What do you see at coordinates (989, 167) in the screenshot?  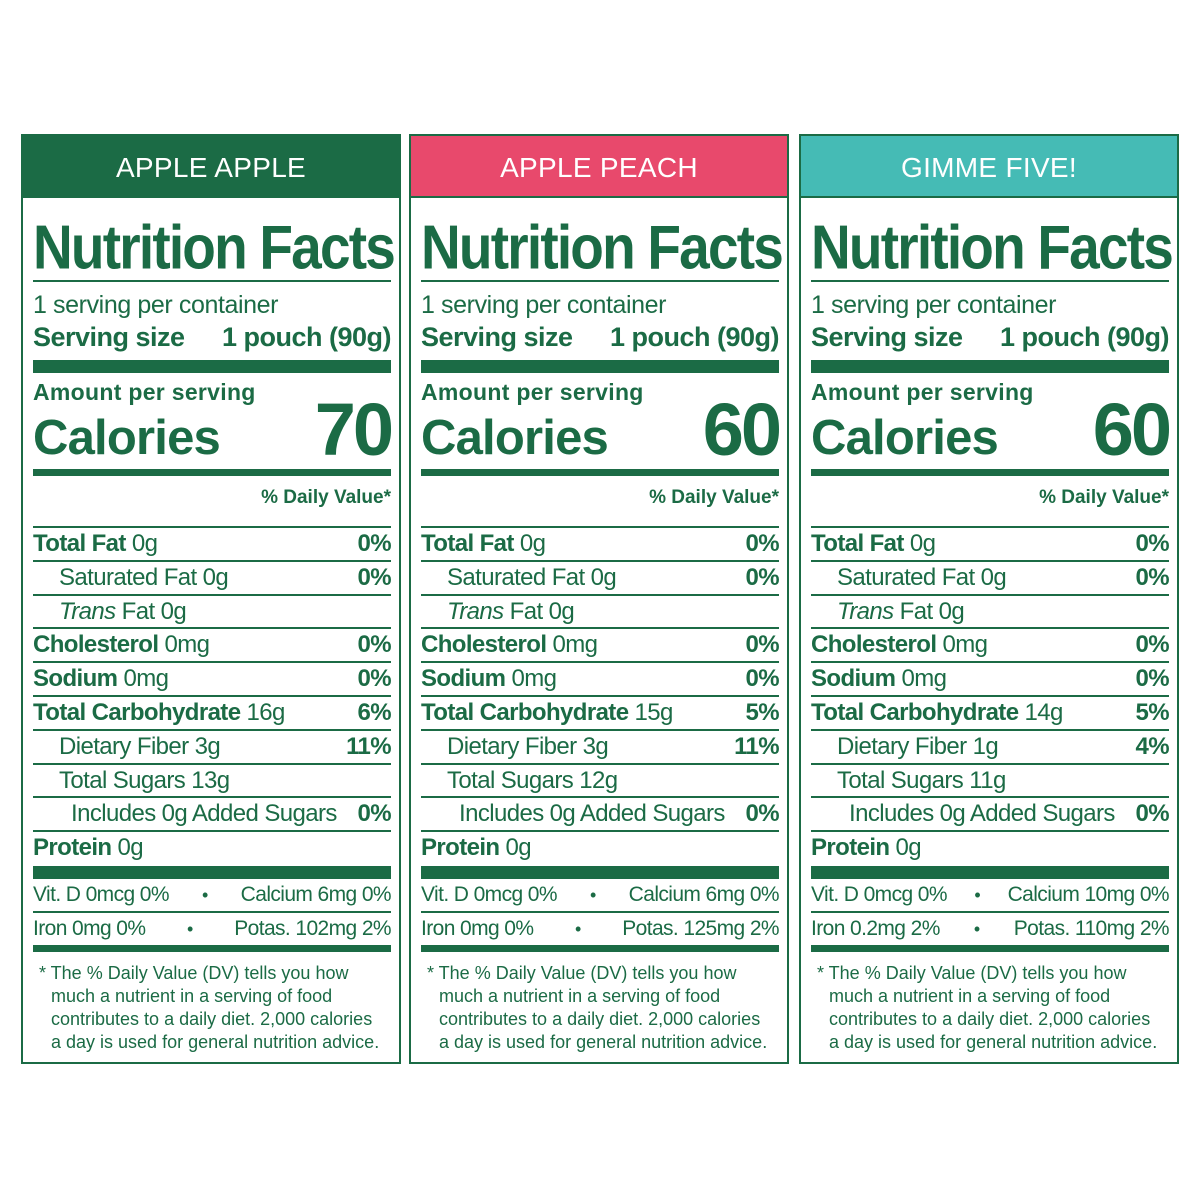 I see `flavor-header: GIMME FIVE!` at bounding box center [989, 167].